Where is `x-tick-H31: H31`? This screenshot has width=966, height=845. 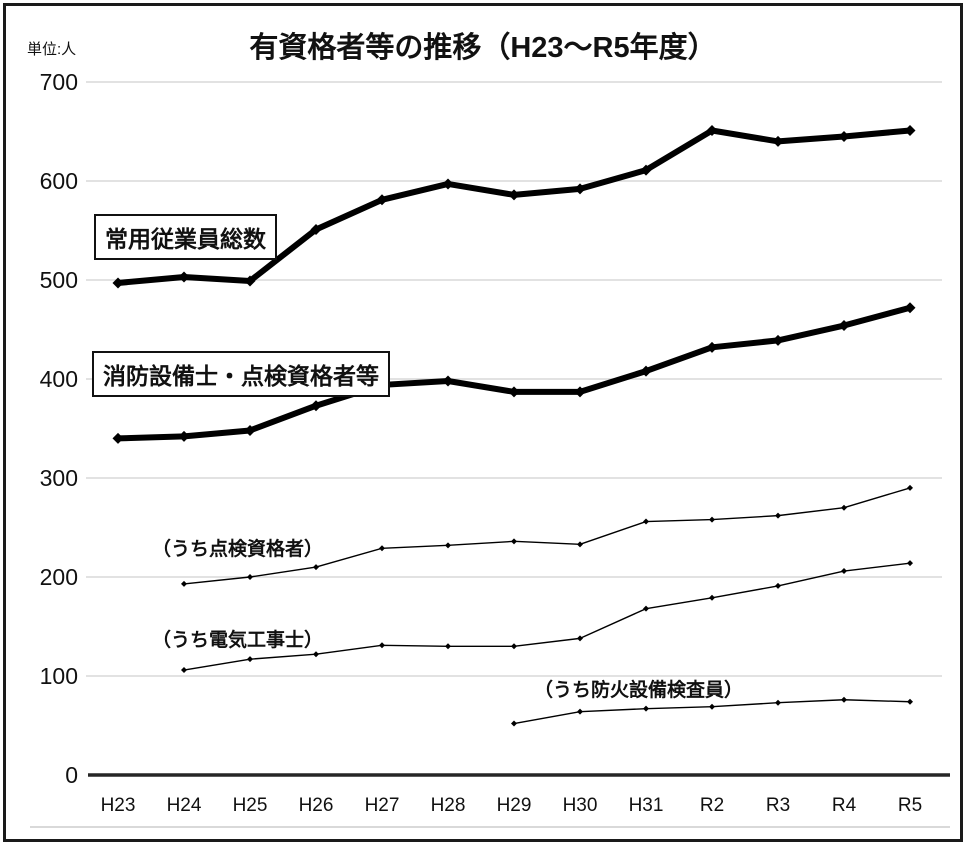
x-tick-H31: H31 is located at coordinates (646, 805).